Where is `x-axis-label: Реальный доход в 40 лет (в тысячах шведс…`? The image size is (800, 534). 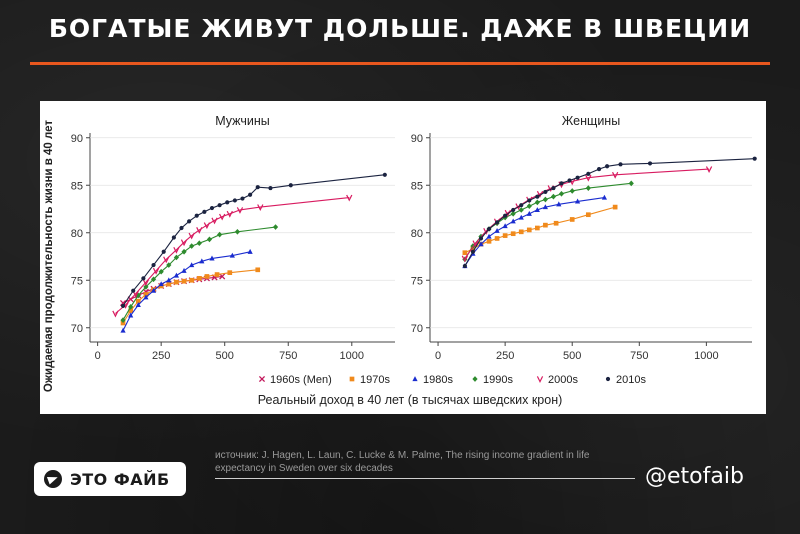 x-axis-label: Реальный доход в 40 лет (в тысячах шведс… is located at coordinates (410, 400).